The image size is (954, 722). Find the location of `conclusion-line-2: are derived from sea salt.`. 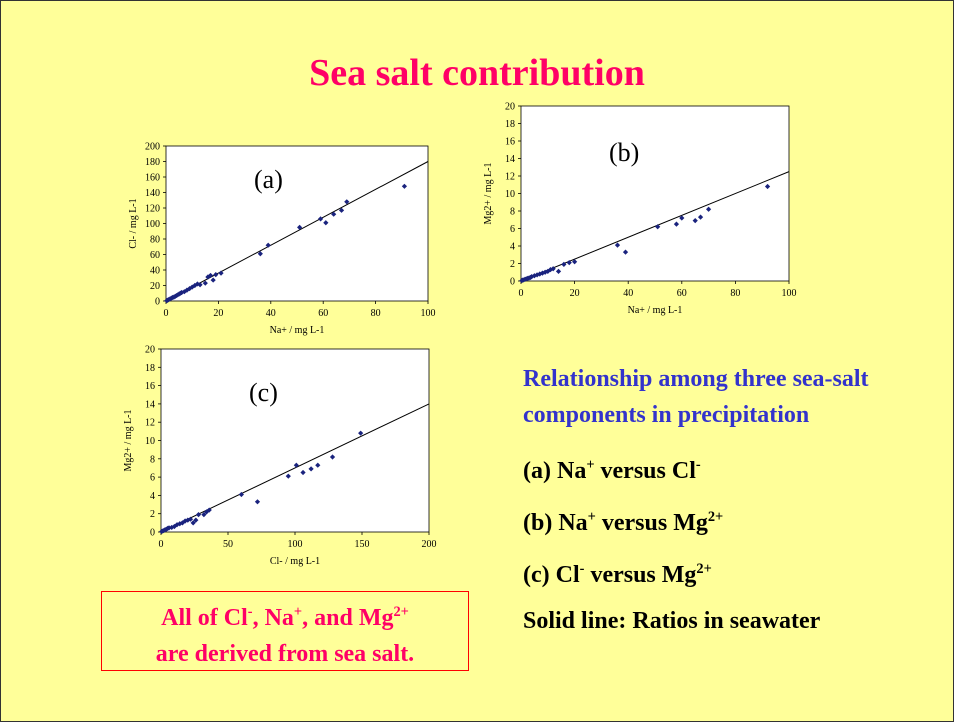

conclusion-line-2: are derived from sea salt. is located at coordinates (285, 654).